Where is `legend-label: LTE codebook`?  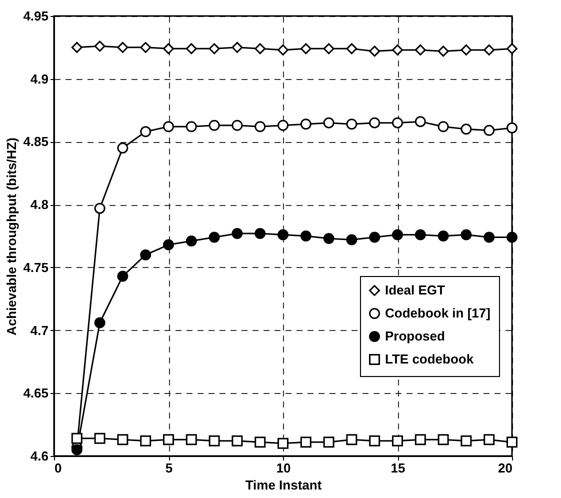 legend-label: LTE codebook is located at coordinates (429, 359).